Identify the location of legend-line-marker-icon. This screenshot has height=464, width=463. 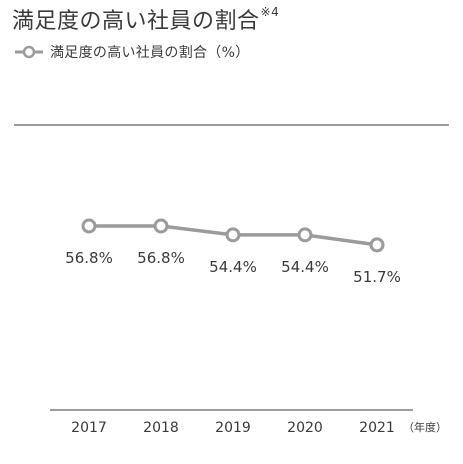
(29, 52).